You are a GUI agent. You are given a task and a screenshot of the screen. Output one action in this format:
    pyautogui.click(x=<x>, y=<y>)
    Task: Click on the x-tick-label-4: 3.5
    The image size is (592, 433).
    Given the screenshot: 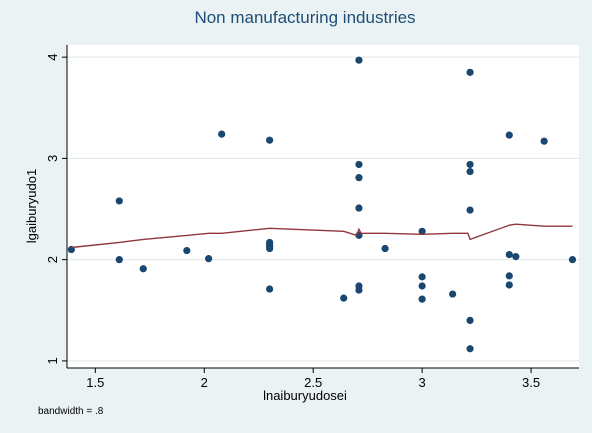 What is the action you would take?
    pyautogui.click(x=531, y=382)
    